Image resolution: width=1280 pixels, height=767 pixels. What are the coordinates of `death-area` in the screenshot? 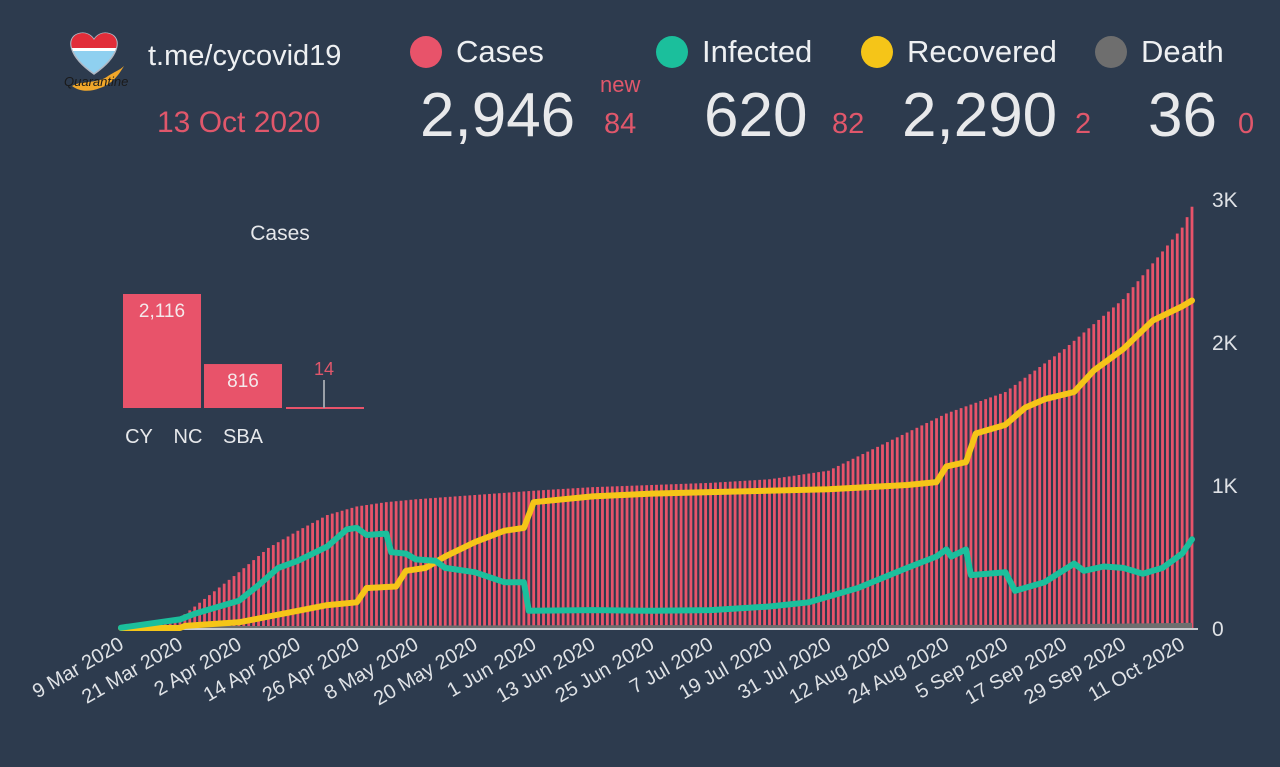 It's located at (656, 625).